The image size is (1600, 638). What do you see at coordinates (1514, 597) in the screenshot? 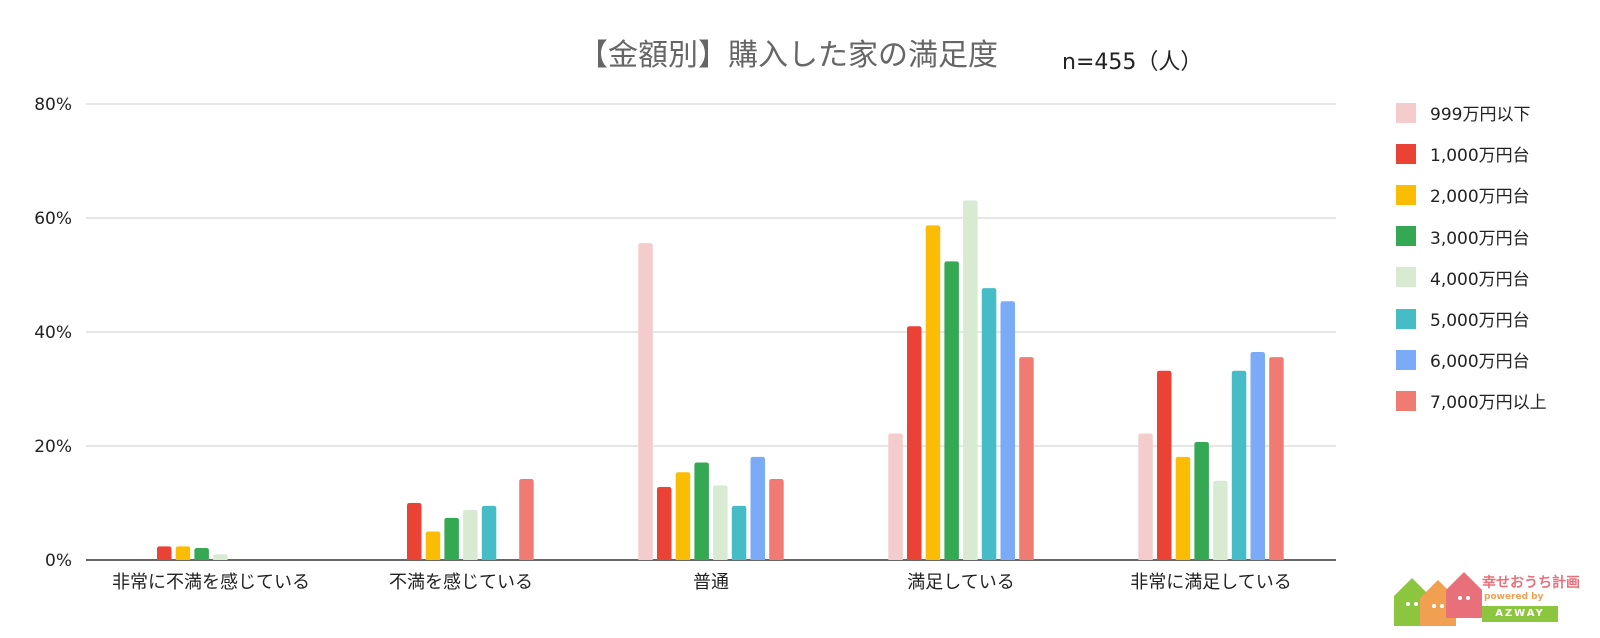
I see `logo-powered-by: powered by` at bounding box center [1514, 597].